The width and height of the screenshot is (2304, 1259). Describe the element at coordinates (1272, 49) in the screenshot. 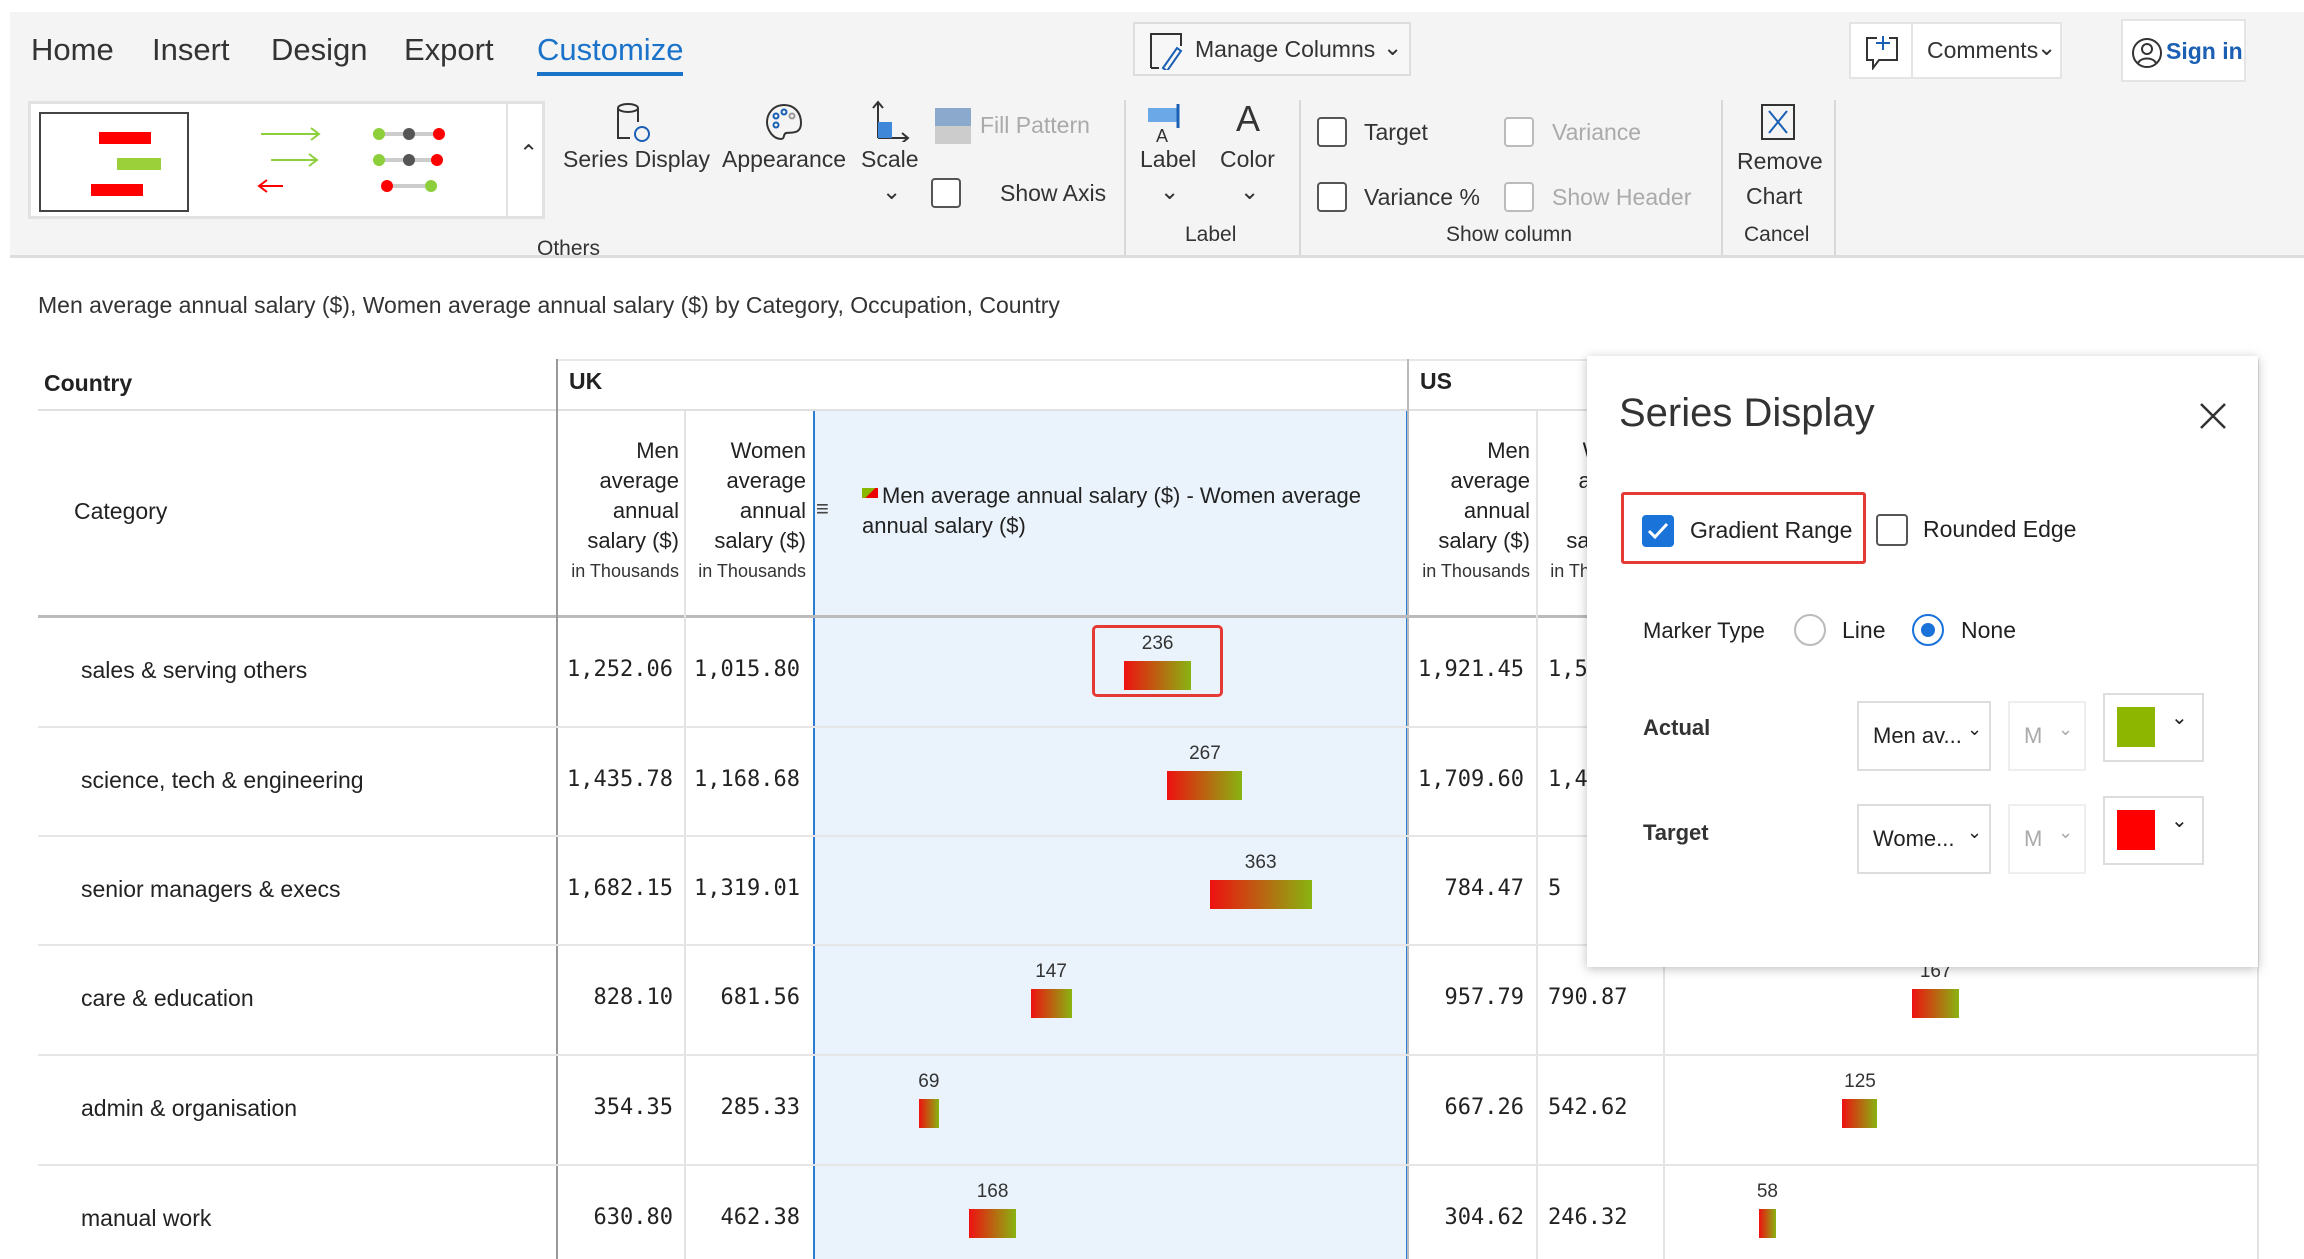

I see `manage-columns-button: Manage Columns ⌄` at that location.